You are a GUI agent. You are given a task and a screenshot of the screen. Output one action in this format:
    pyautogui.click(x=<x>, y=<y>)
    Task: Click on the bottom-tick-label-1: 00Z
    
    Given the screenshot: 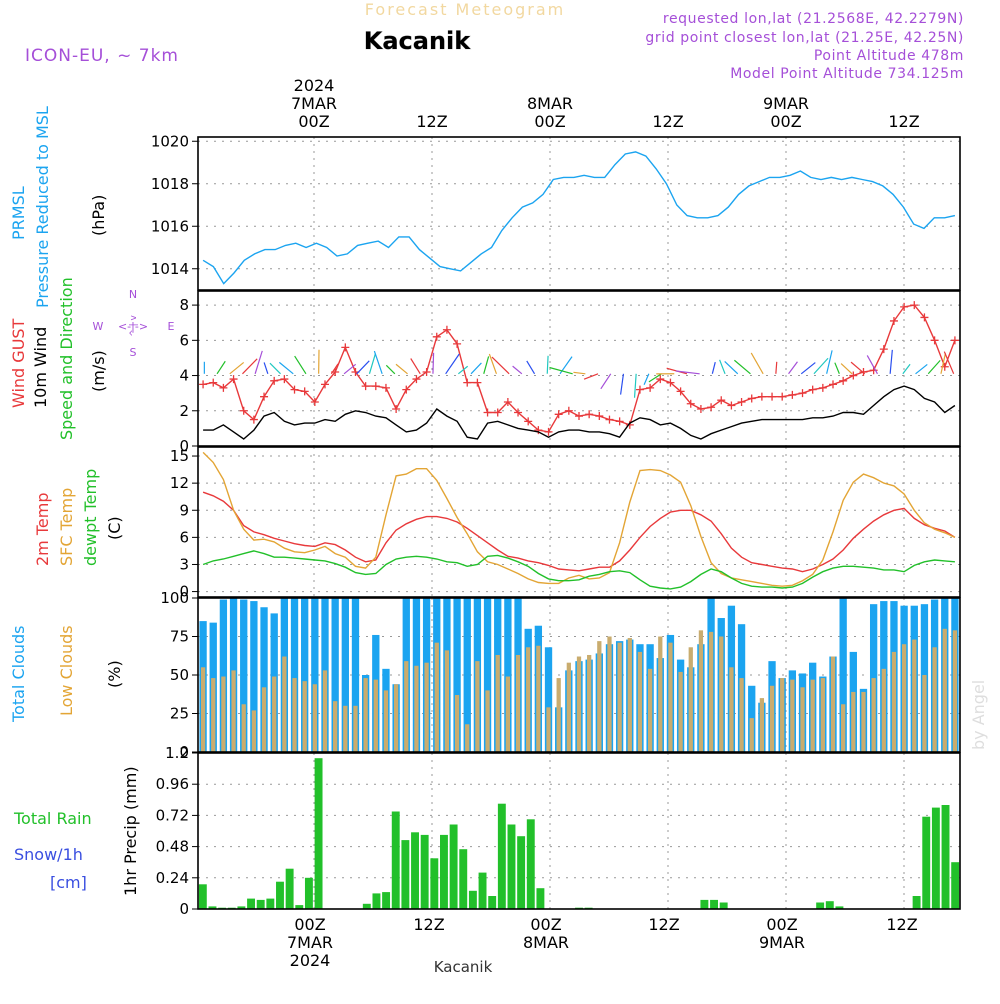 What is the action you would take?
    pyautogui.click(x=309, y=924)
    